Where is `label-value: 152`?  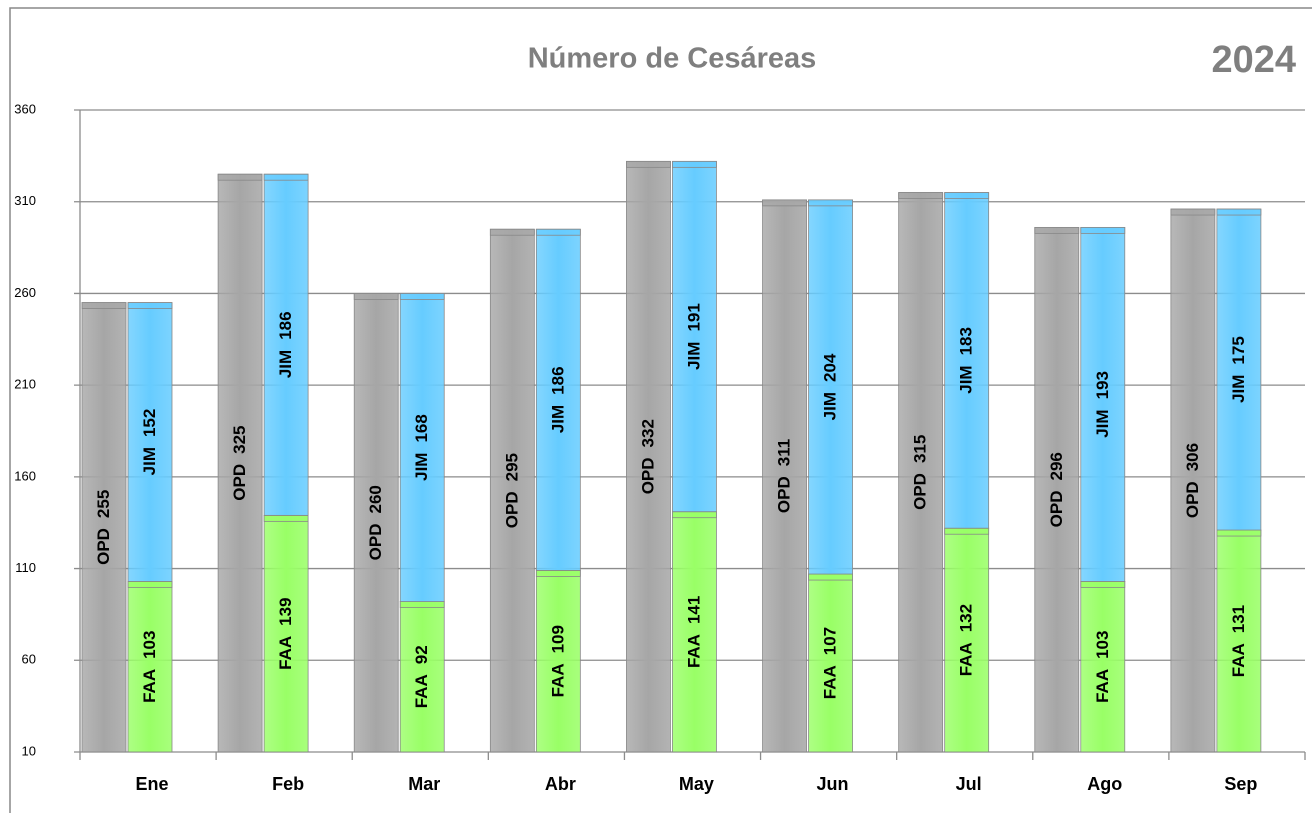
label-value: 152 is located at coordinates (149, 423).